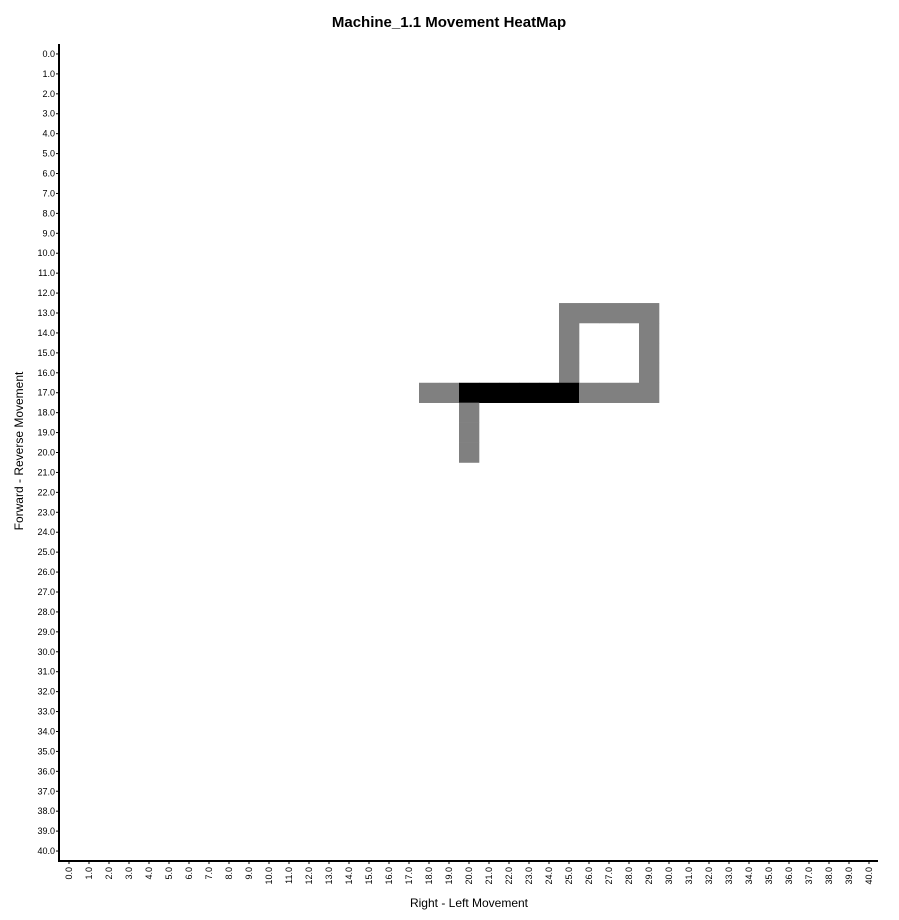 This screenshot has height=920, width=899. Describe the element at coordinates (46, 273) in the screenshot. I see `y-tick-label: 11.0` at that location.